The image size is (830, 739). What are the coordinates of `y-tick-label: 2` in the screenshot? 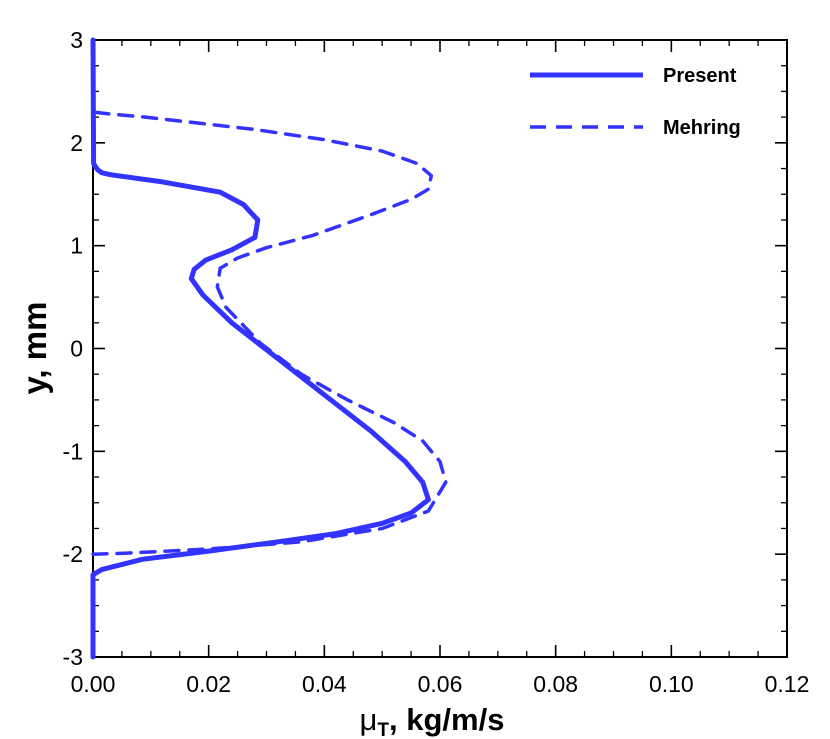 It's located at (76, 143).